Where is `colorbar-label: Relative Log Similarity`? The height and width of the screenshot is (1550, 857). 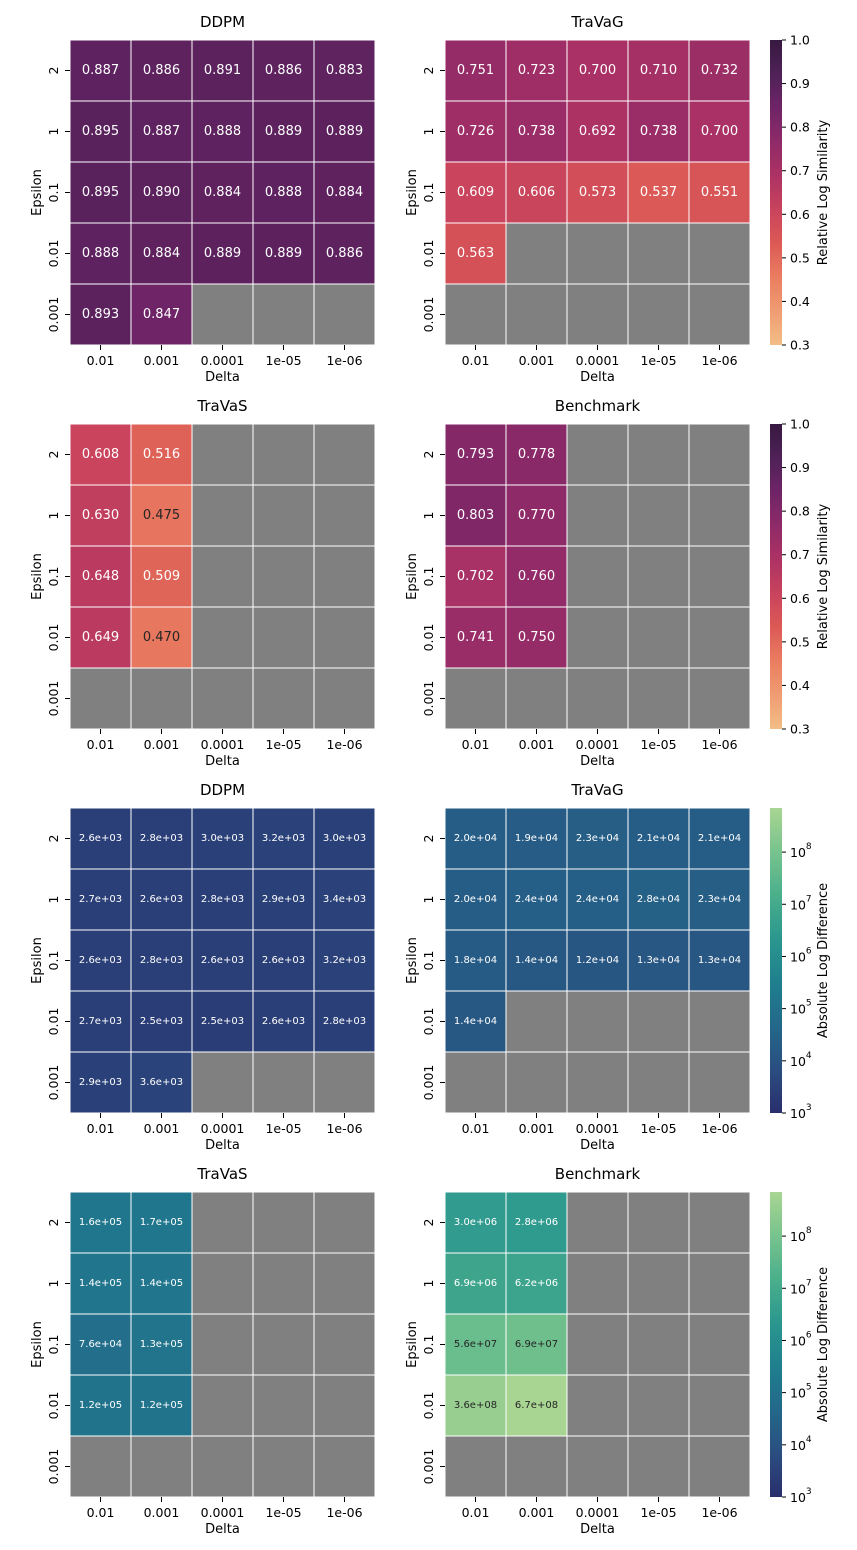 colorbar-label: Relative Log Similarity is located at coordinates (823, 193).